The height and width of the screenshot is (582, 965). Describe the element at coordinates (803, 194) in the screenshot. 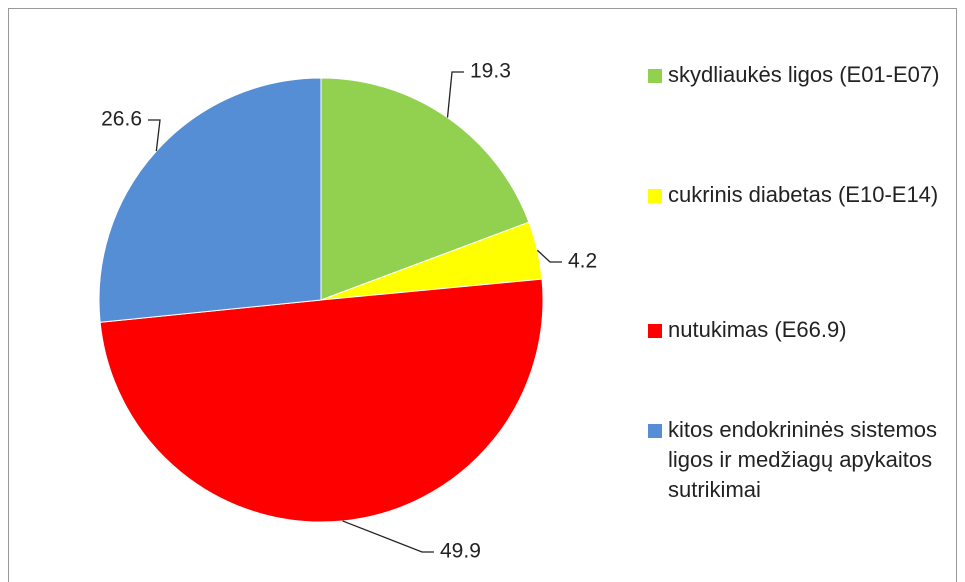

I see `legend-label: cukrinis diabetas (E10-E14)` at that location.